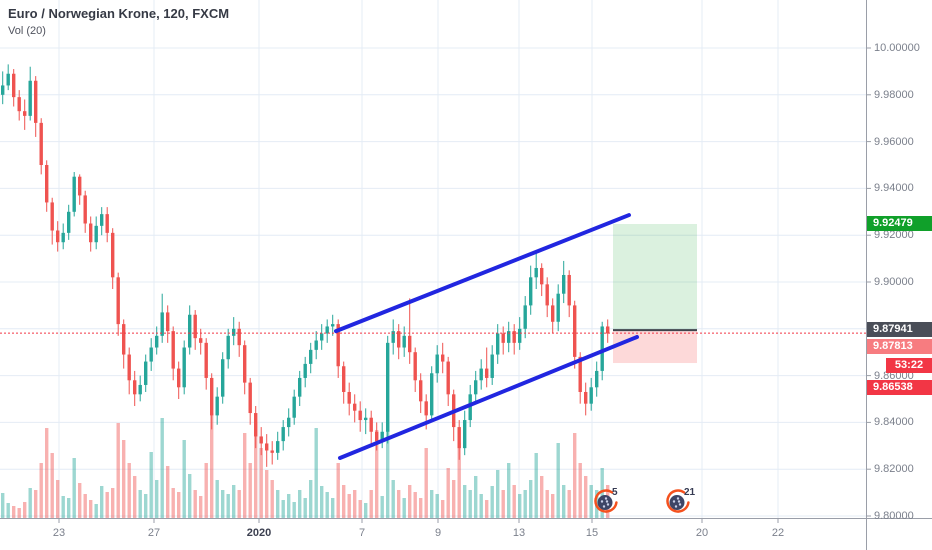 The image size is (932, 550). I want to click on time-axis-label: 20, so click(702, 533).